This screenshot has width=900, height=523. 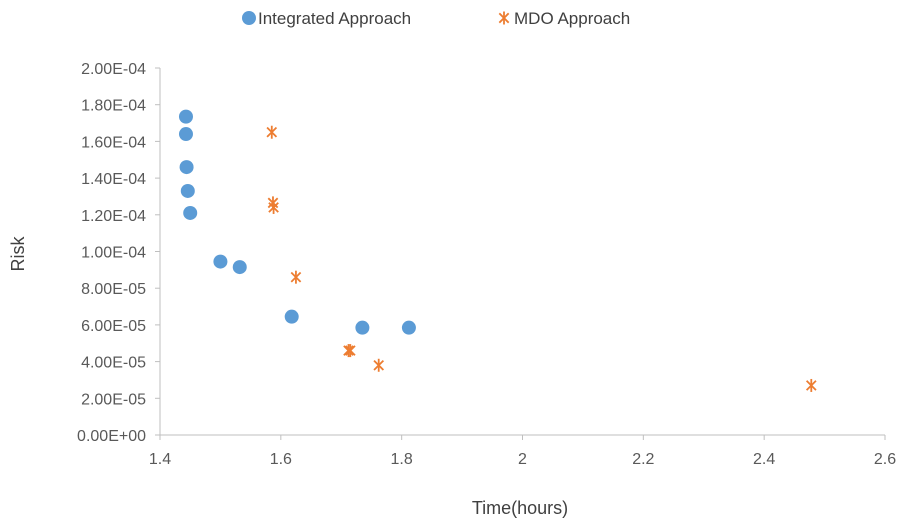 What do you see at coordinates (113, 253) in the screenshot?
I see `y-tick-label: 1.00E-04` at bounding box center [113, 253].